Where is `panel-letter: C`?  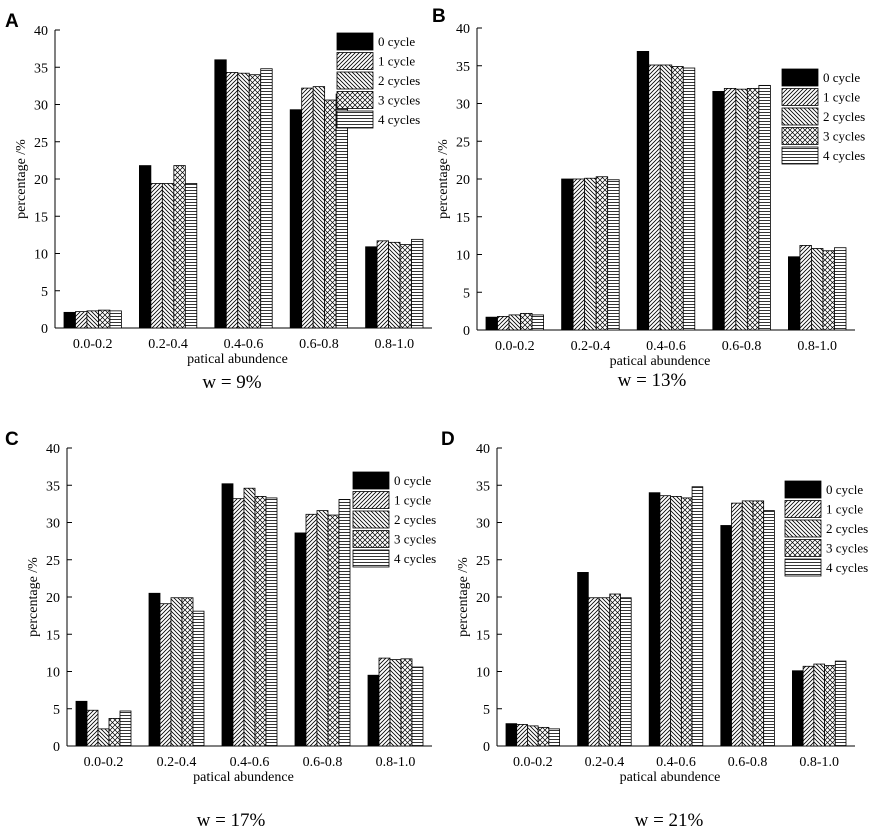
panel-letter: C is located at coordinates (12, 439).